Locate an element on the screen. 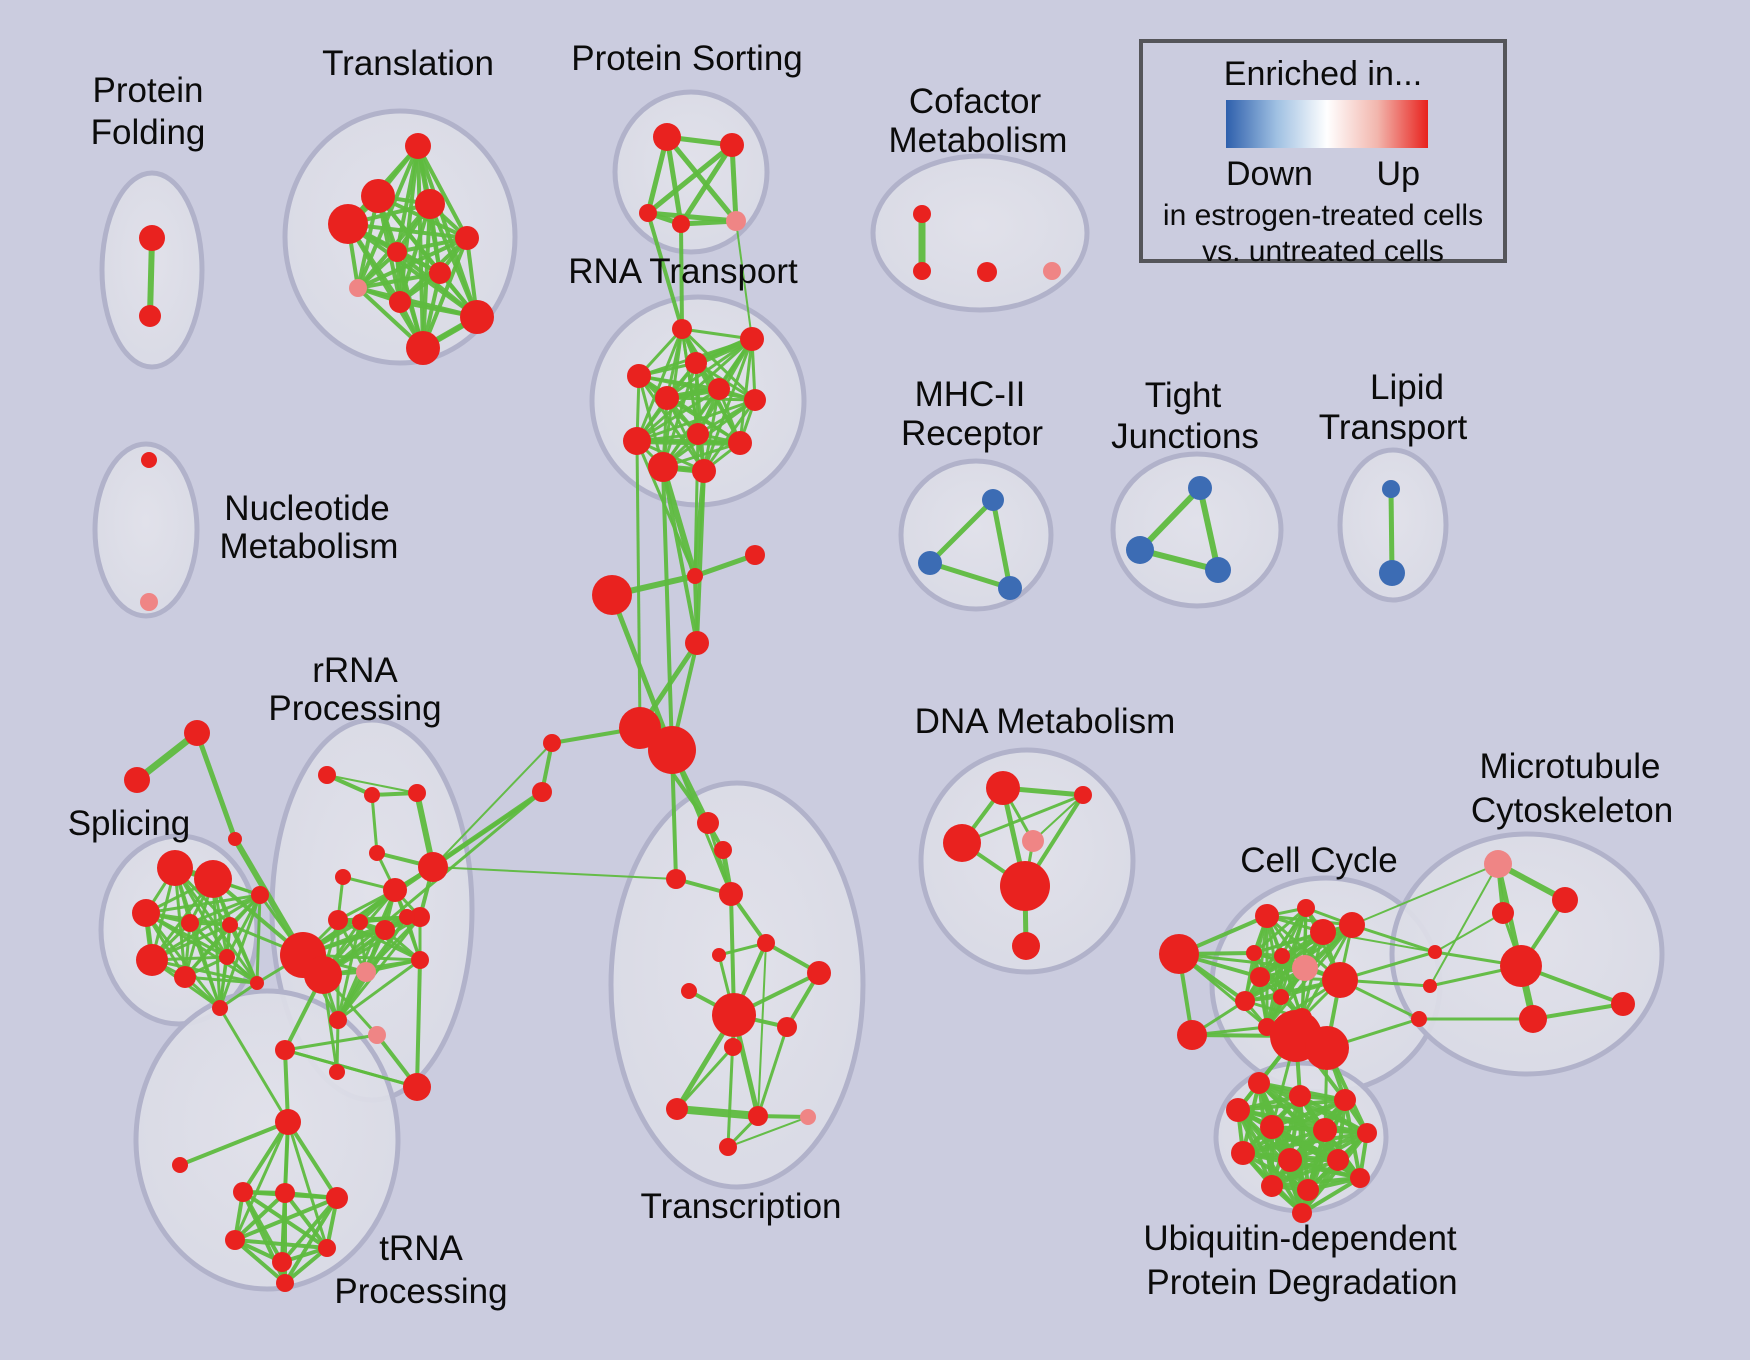  node-tl1 is located at coordinates (418, 146).